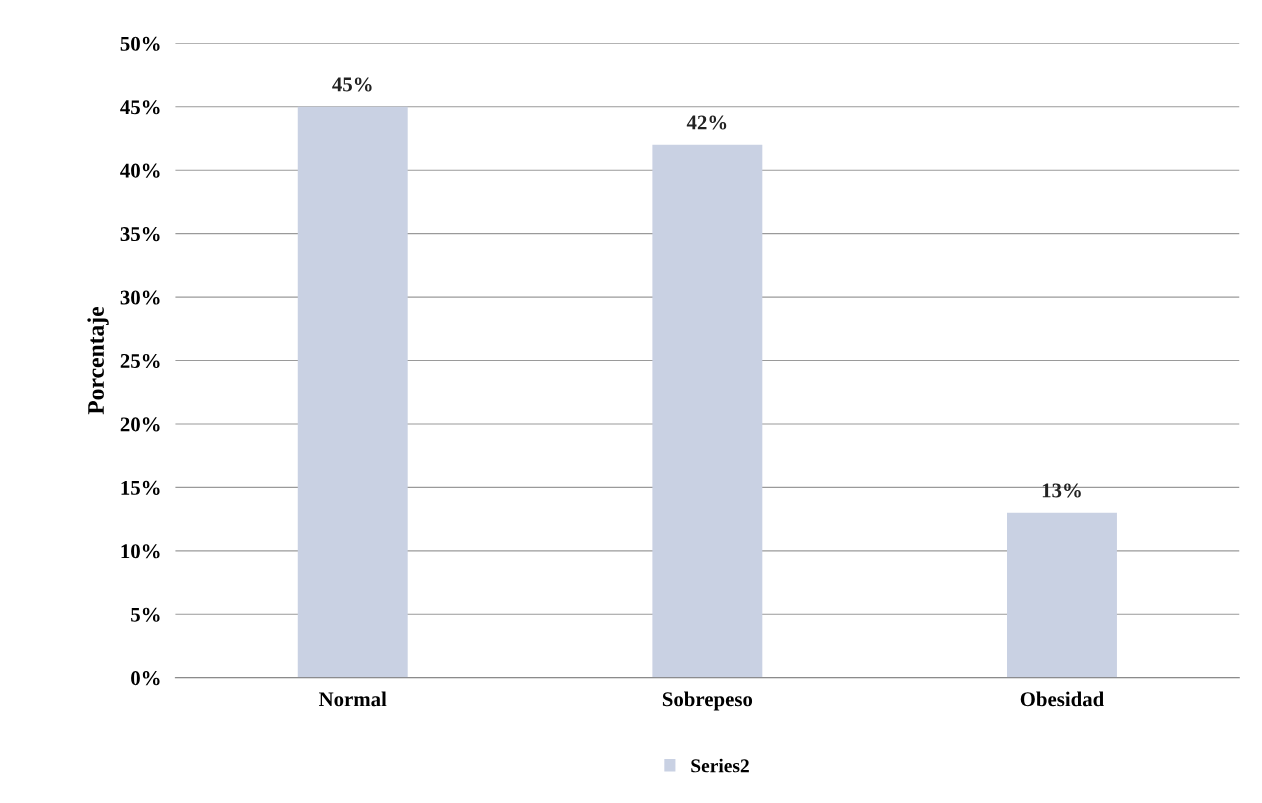 The height and width of the screenshot is (803, 1262). I want to click on x-tick-label: Normal, so click(352, 699).